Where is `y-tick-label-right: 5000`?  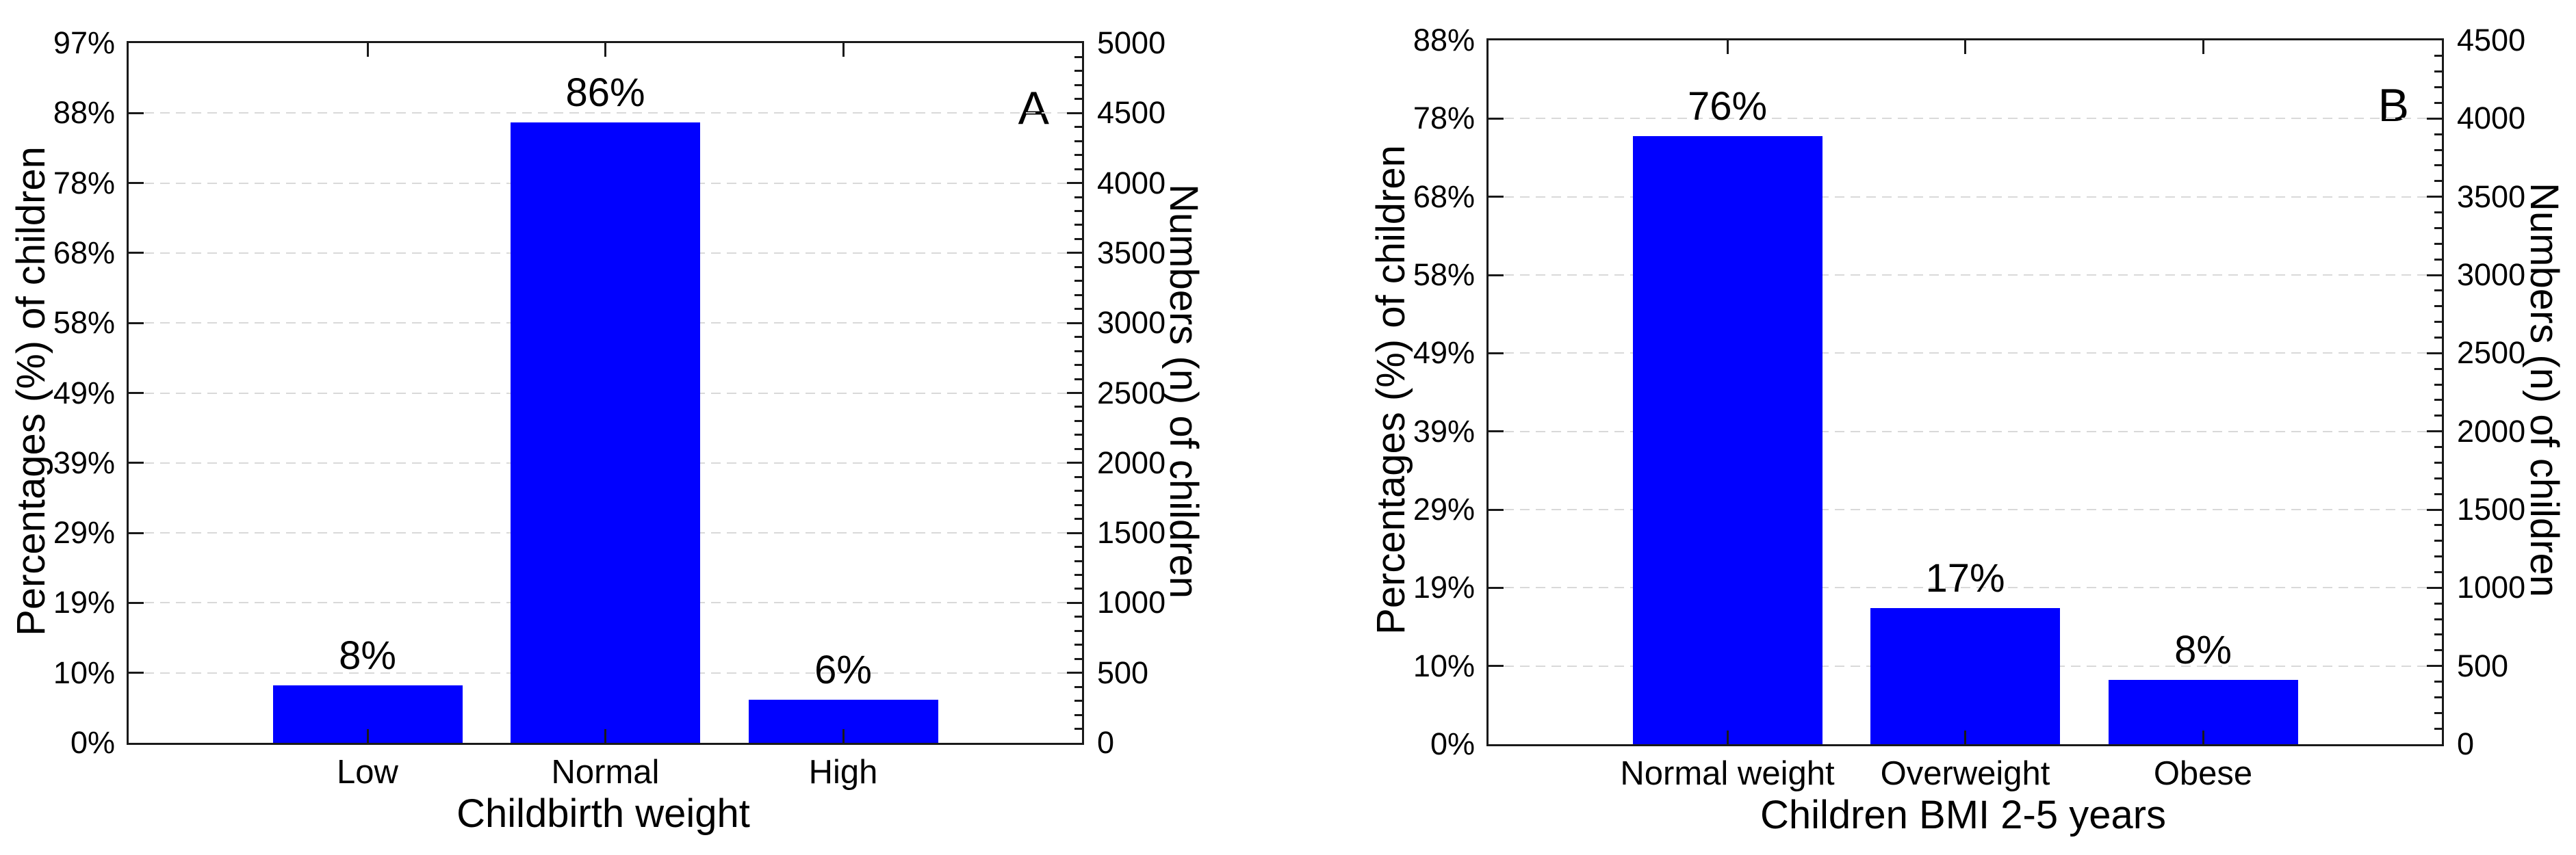
y-tick-label-right: 5000 is located at coordinates (1131, 43).